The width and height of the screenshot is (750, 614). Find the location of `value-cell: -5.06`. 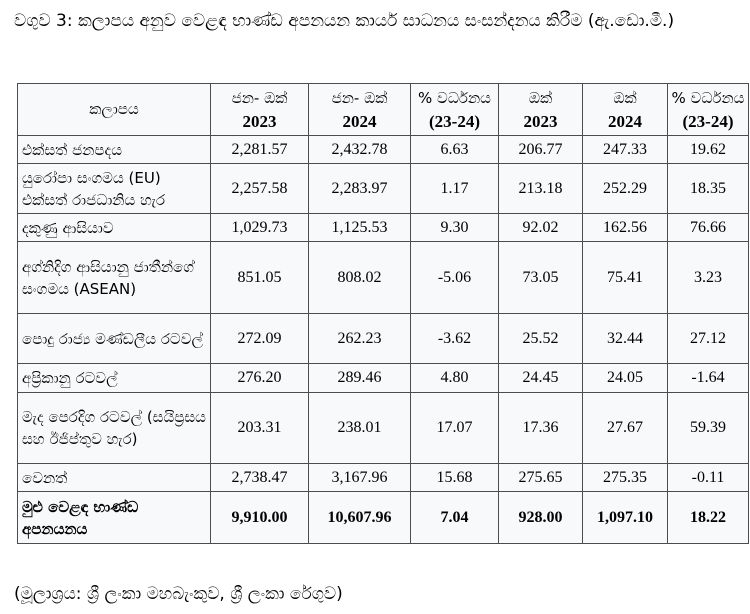

value-cell: -5.06 is located at coordinates (454, 277).